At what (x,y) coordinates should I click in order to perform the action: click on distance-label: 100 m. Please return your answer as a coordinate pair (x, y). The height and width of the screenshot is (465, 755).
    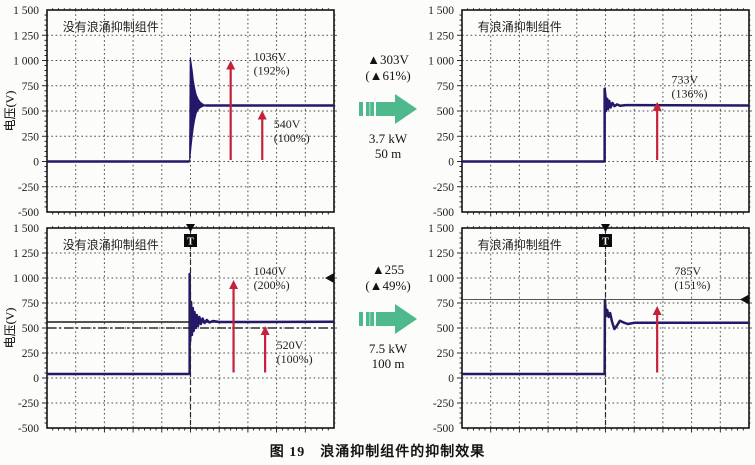
    Looking at the image, I should click on (388, 363).